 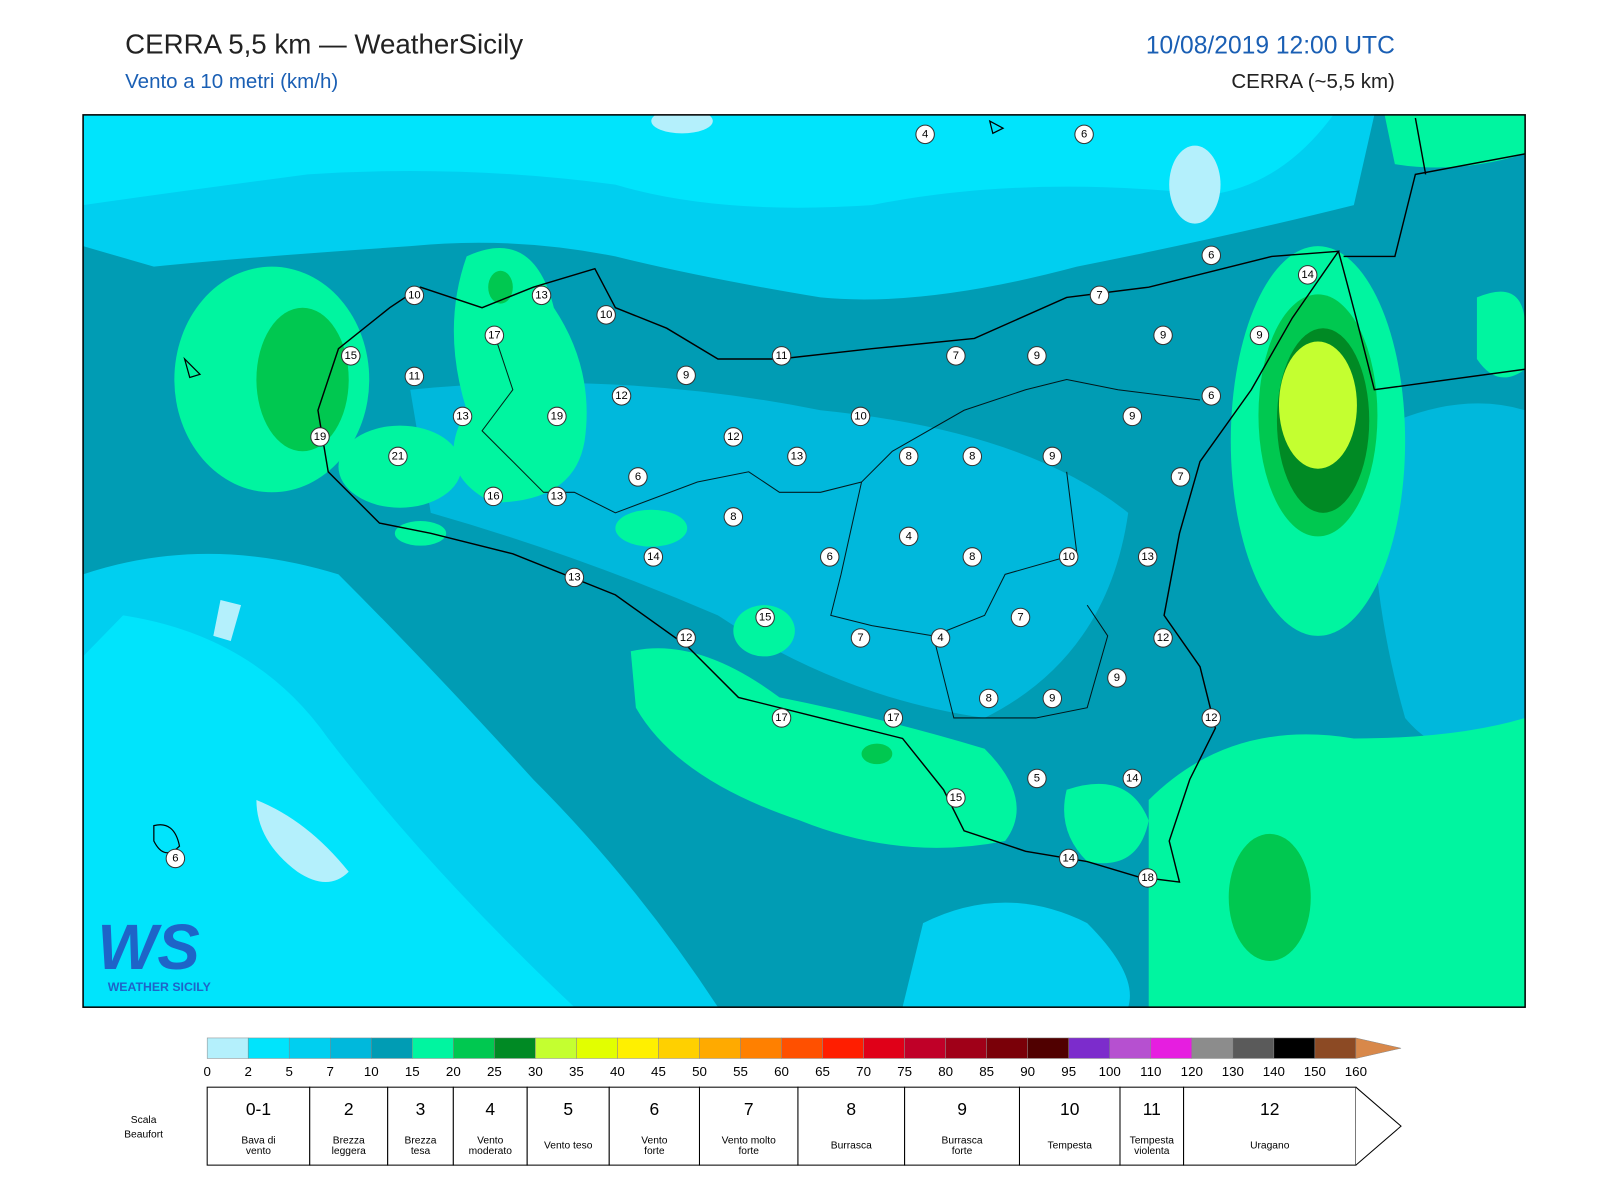 What do you see at coordinates (289, 1071) in the screenshot?
I see `colorbar-tick-label: 5` at bounding box center [289, 1071].